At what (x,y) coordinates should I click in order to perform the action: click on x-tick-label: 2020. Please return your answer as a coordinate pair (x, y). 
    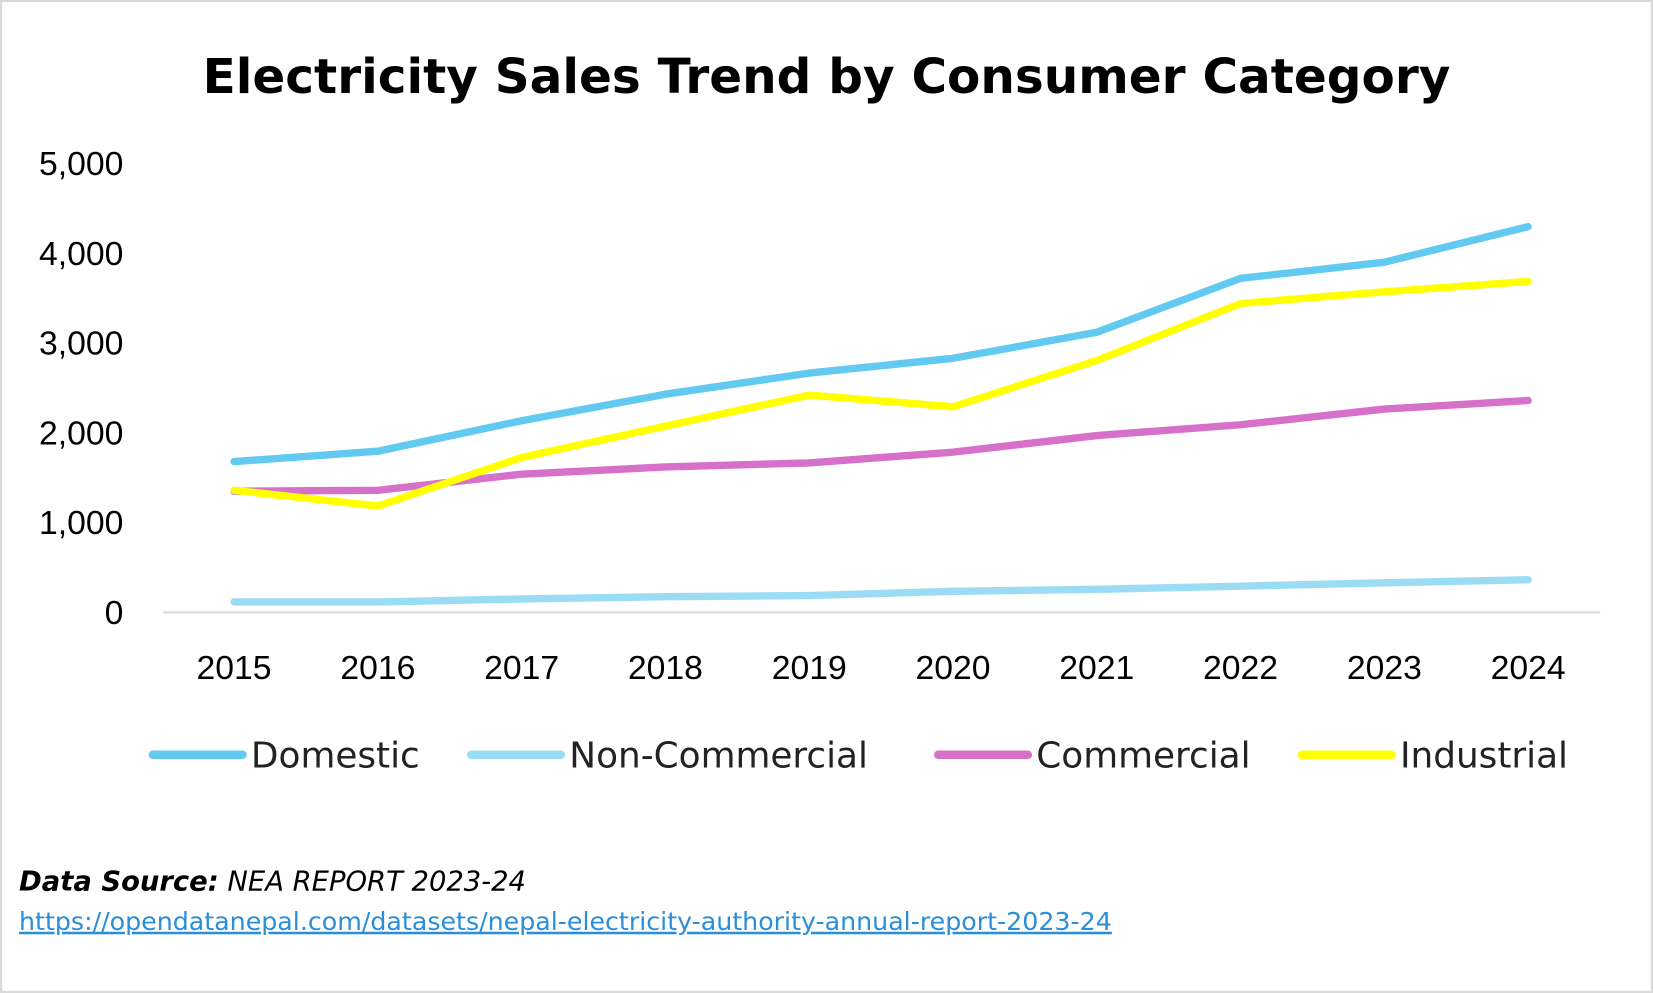
    Looking at the image, I should click on (952, 668).